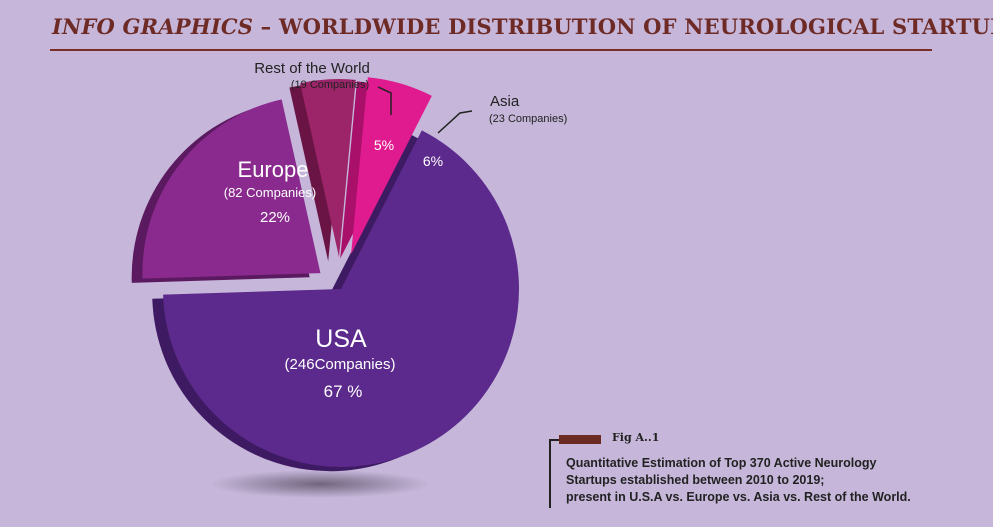 The height and width of the screenshot is (527, 993). Describe the element at coordinates (343, 391) in the screenshot. I see `slice-percent-usa: 67 %` at that location.